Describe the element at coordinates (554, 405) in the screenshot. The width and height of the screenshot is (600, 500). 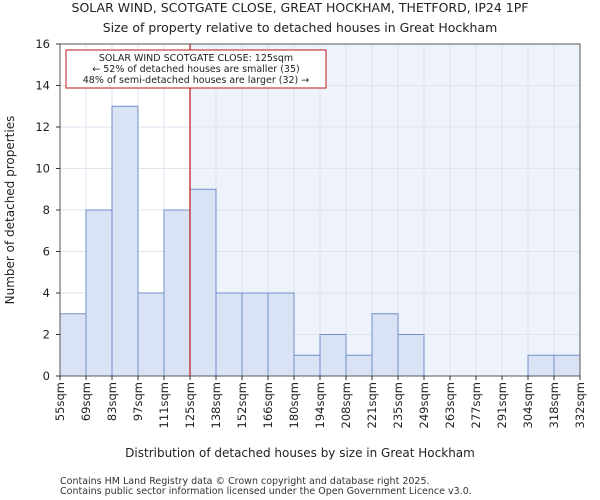
I see `x-tick-label-318sqm: 318sqm` at that location.